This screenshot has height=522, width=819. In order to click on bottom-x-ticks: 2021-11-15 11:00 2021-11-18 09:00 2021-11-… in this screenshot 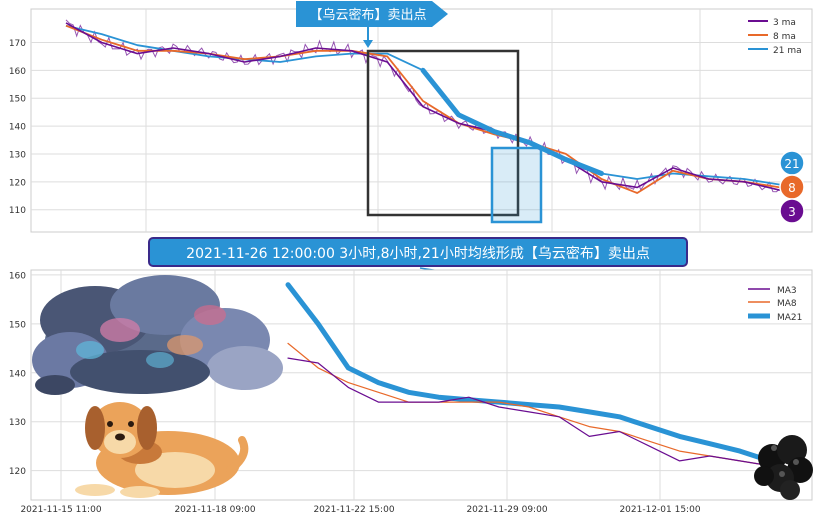, I will do `click(360, 510)`.